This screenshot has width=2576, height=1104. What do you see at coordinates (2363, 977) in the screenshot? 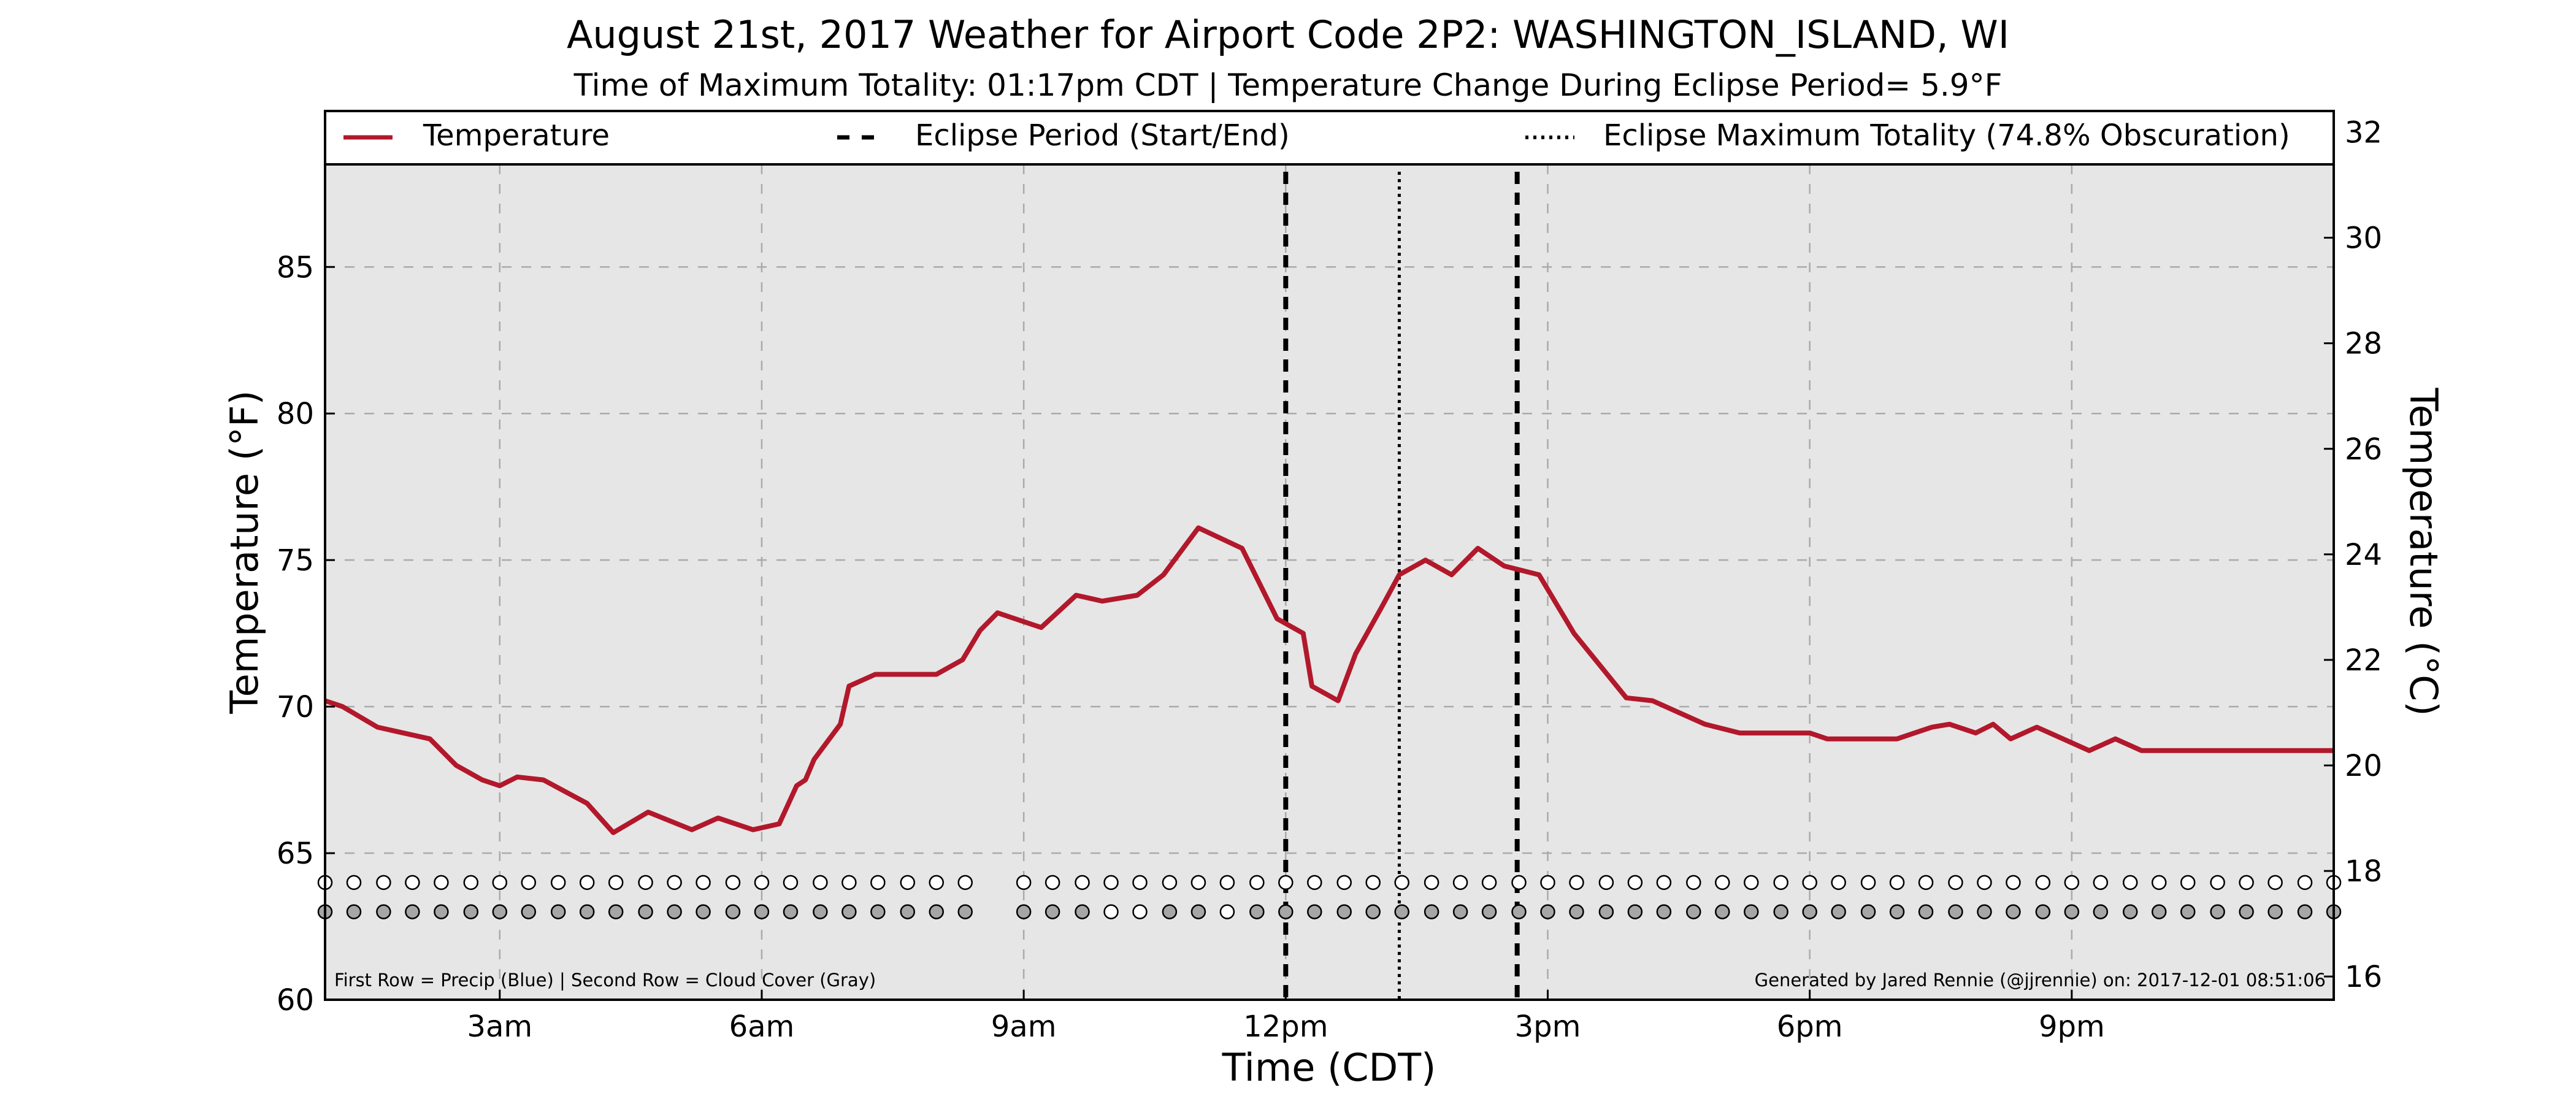
I see `y-right-tick-label: 16` at bounding box center [2363, 977].